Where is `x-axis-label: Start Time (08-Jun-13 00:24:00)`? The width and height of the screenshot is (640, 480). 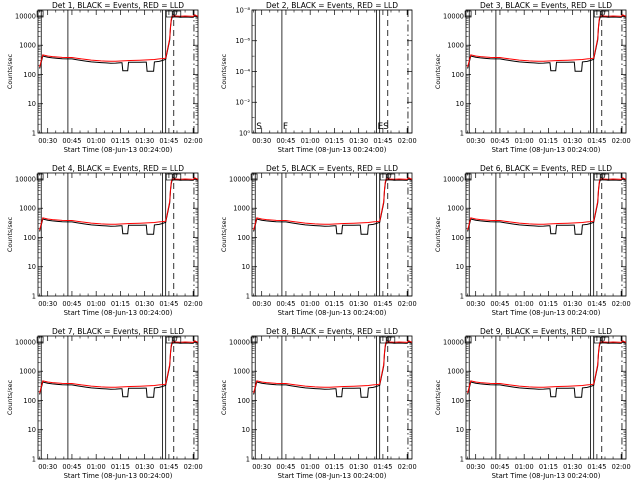 x-axis-label: Start Time (08-Jun-13 00:24:00) is located at coordinates (332, 150).